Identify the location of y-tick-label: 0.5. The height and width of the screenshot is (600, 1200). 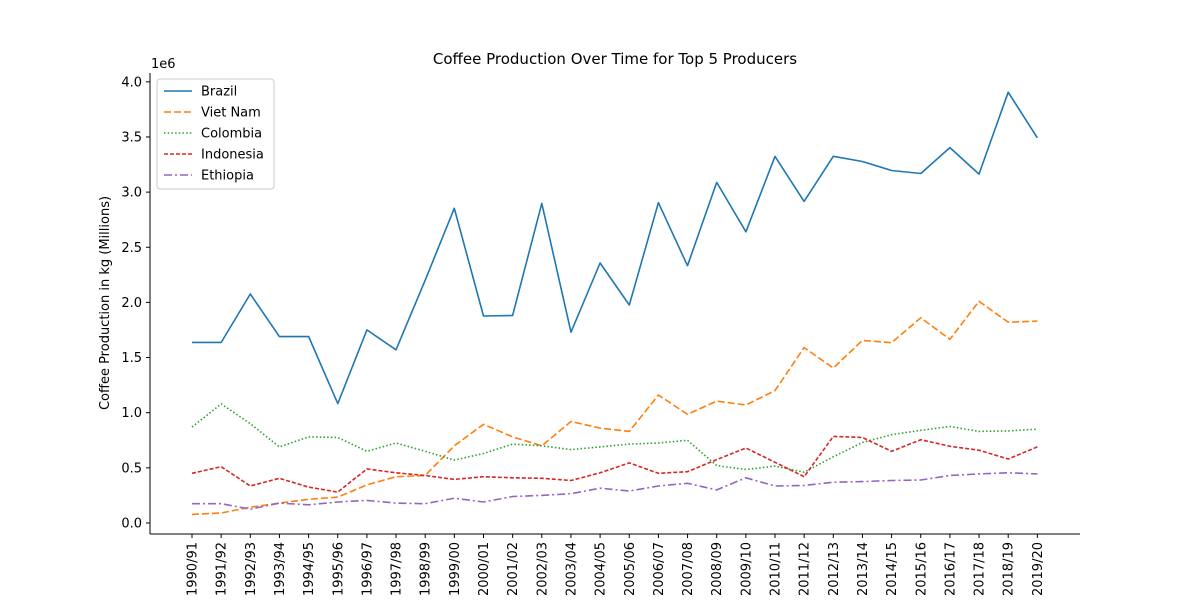
(131, 468).